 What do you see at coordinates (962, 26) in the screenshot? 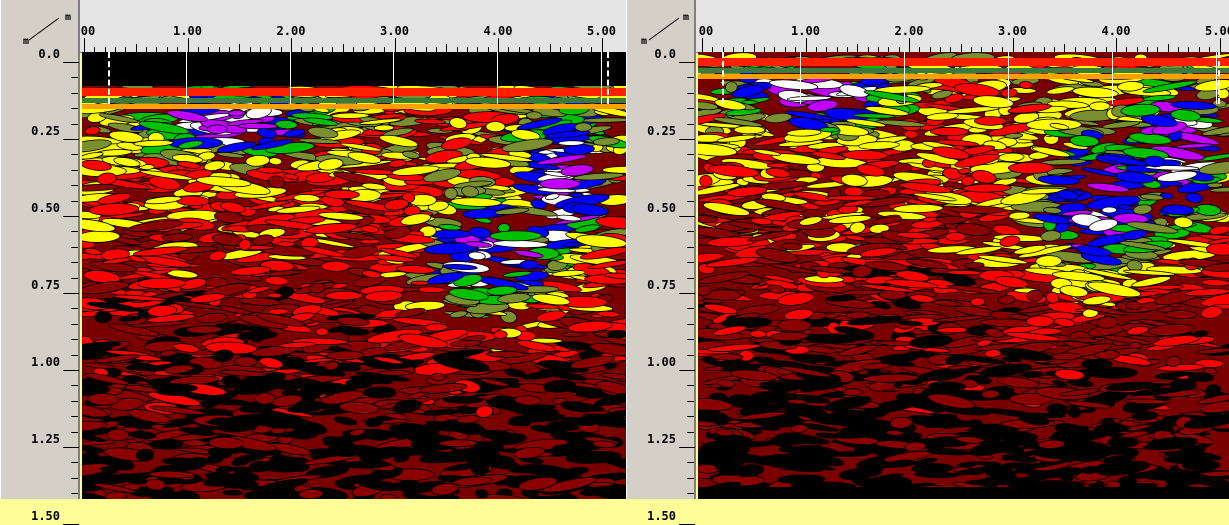
I see `distance-axis-right: 00 1.00 2.00 3.00 4.00 5.00` at bounding box center [962, 26].